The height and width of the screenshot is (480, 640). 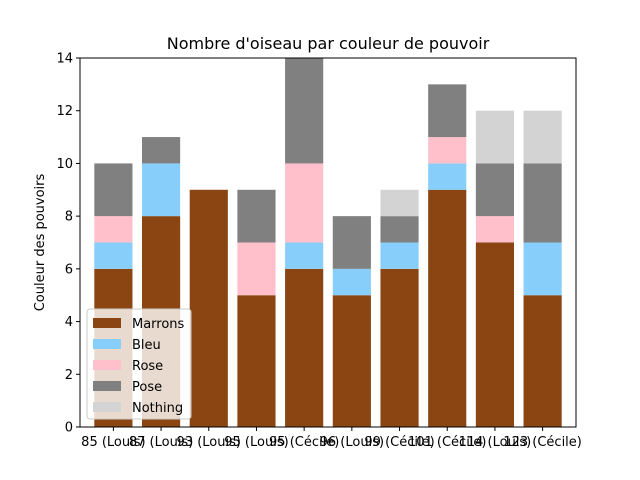 What do you see at coordinates (157, 408) in the screenshot?
I see `legend-label-nothing: Nothing` at bounding box center [157, 408].